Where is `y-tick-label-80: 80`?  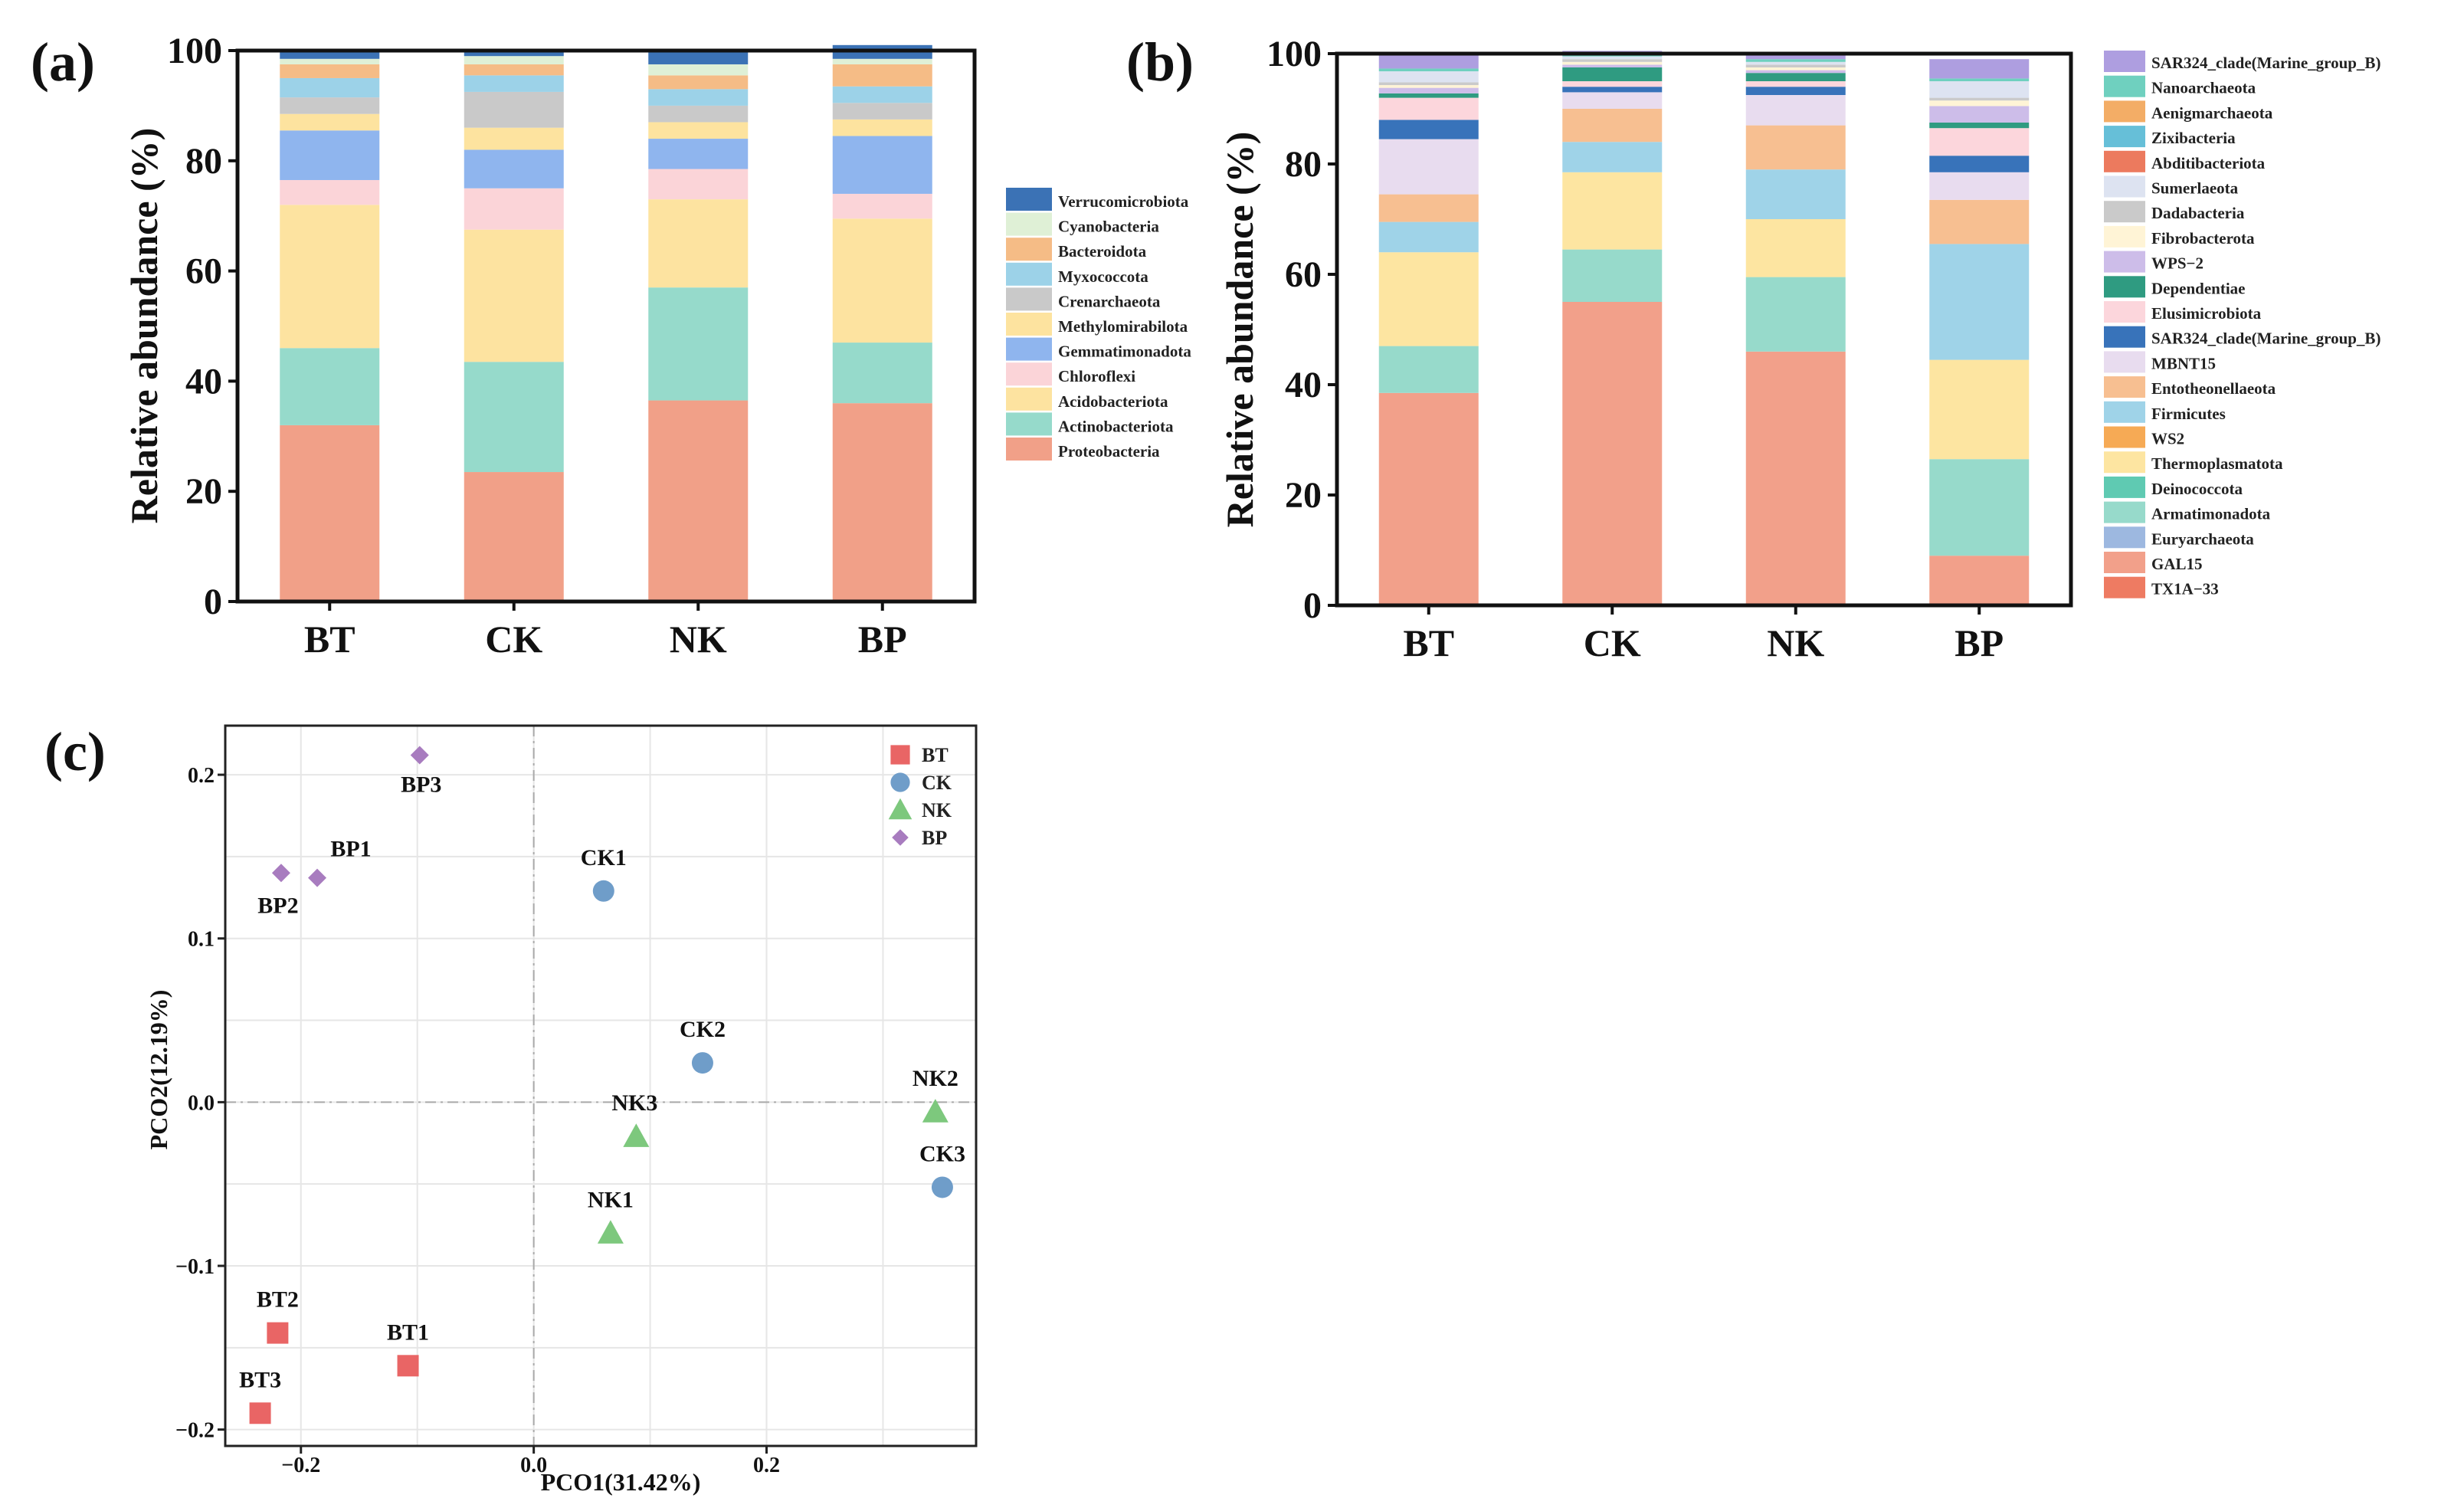
y-tick-label-80: 80 is located at coordinates (203, 161).